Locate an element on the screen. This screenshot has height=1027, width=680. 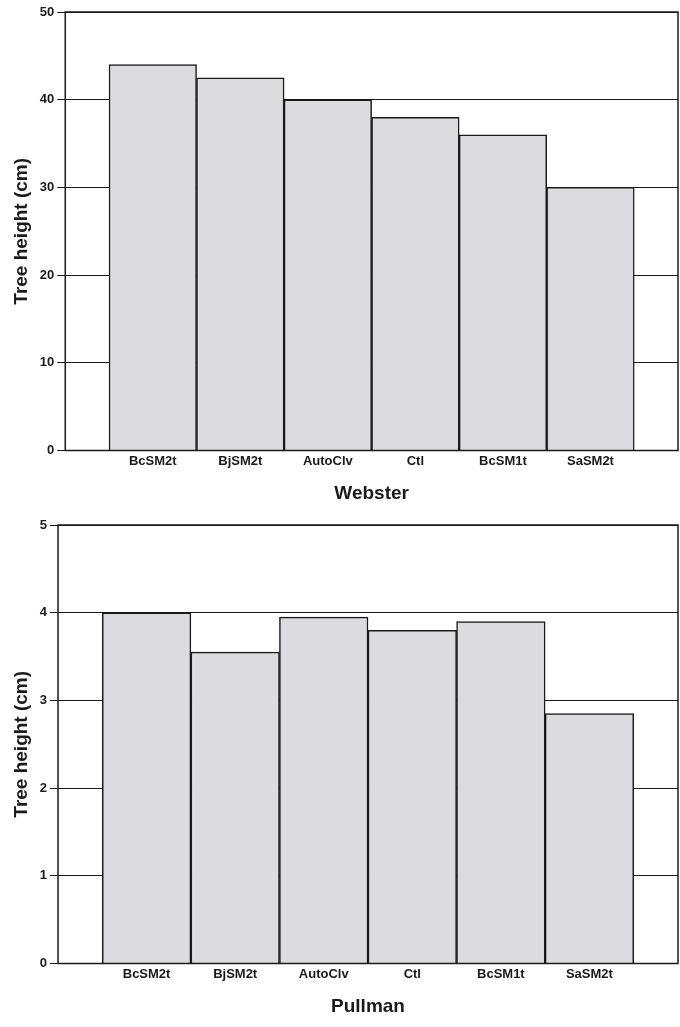
y-tick-label: 50 is located at coordinates (47, 11).